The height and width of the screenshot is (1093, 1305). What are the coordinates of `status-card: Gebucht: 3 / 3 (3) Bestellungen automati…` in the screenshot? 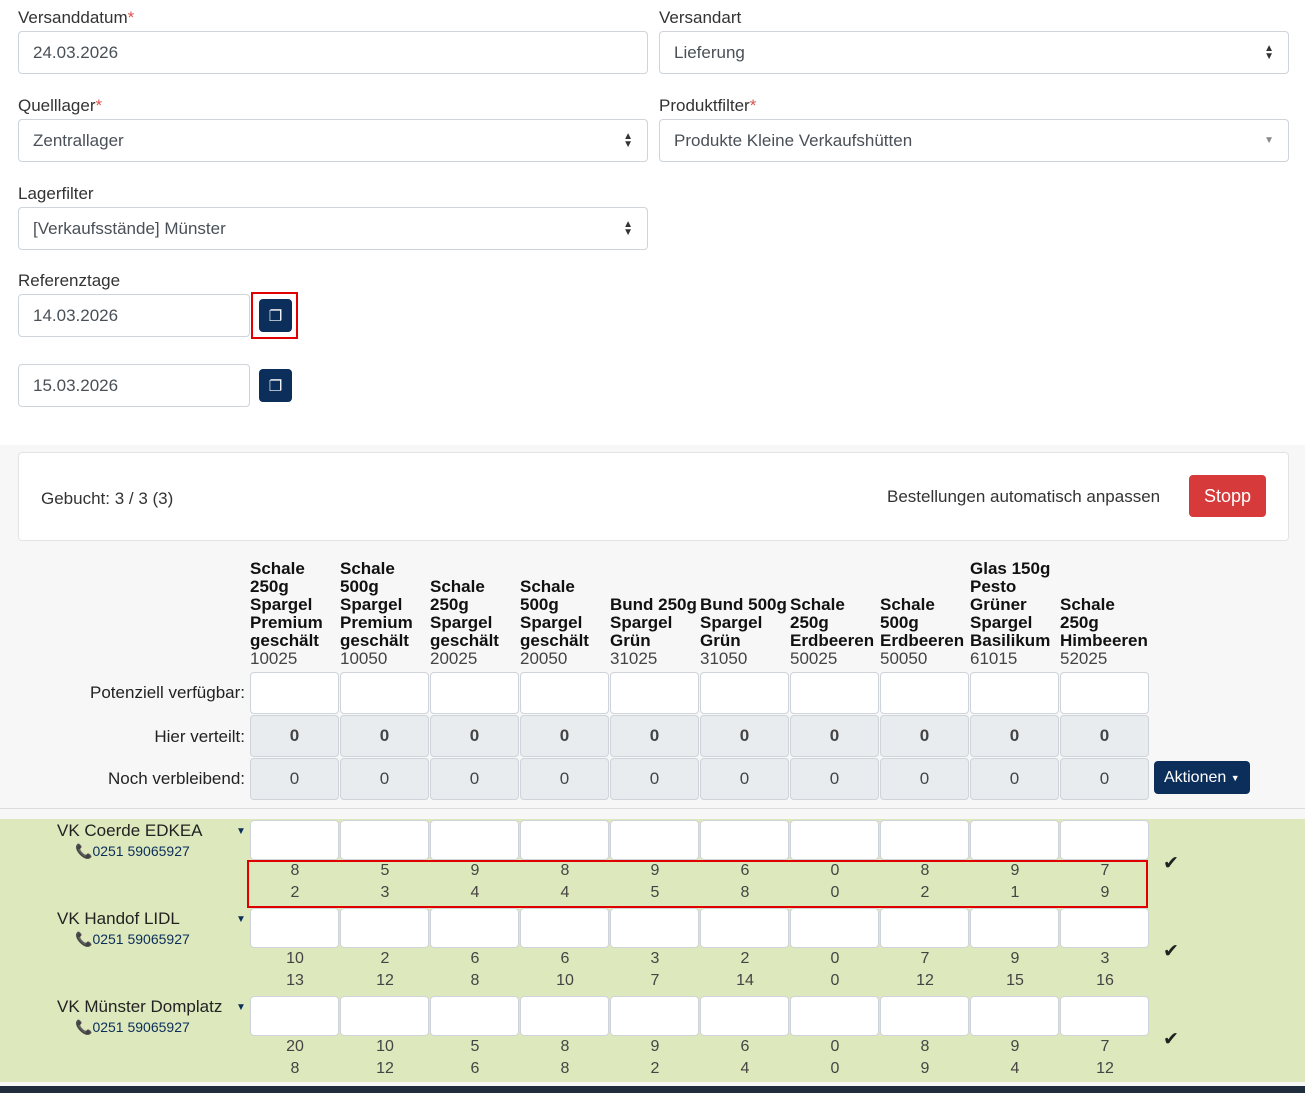 It's located at (653, 496).